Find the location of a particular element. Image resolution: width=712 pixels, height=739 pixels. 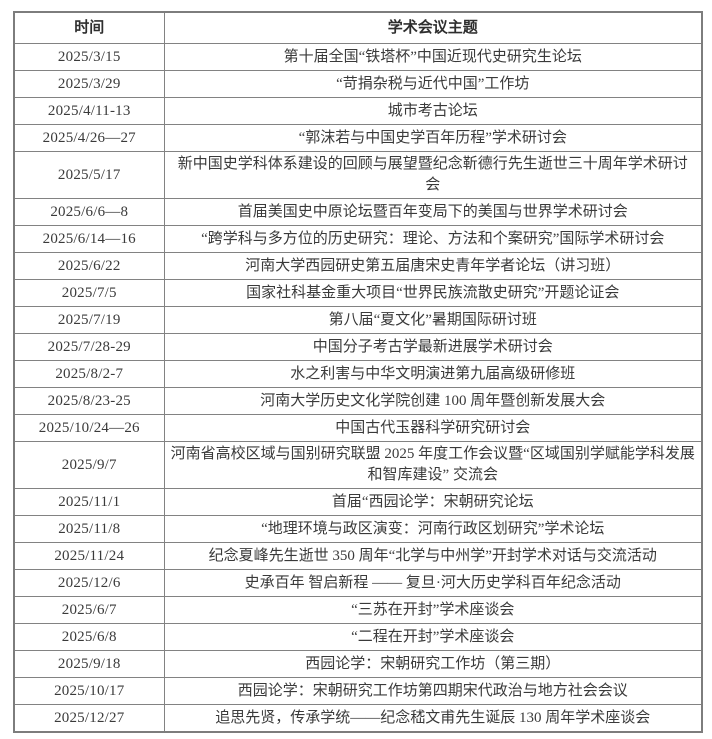

header-row: 时间 学术会议主题 is located at coordinates (358, 27).